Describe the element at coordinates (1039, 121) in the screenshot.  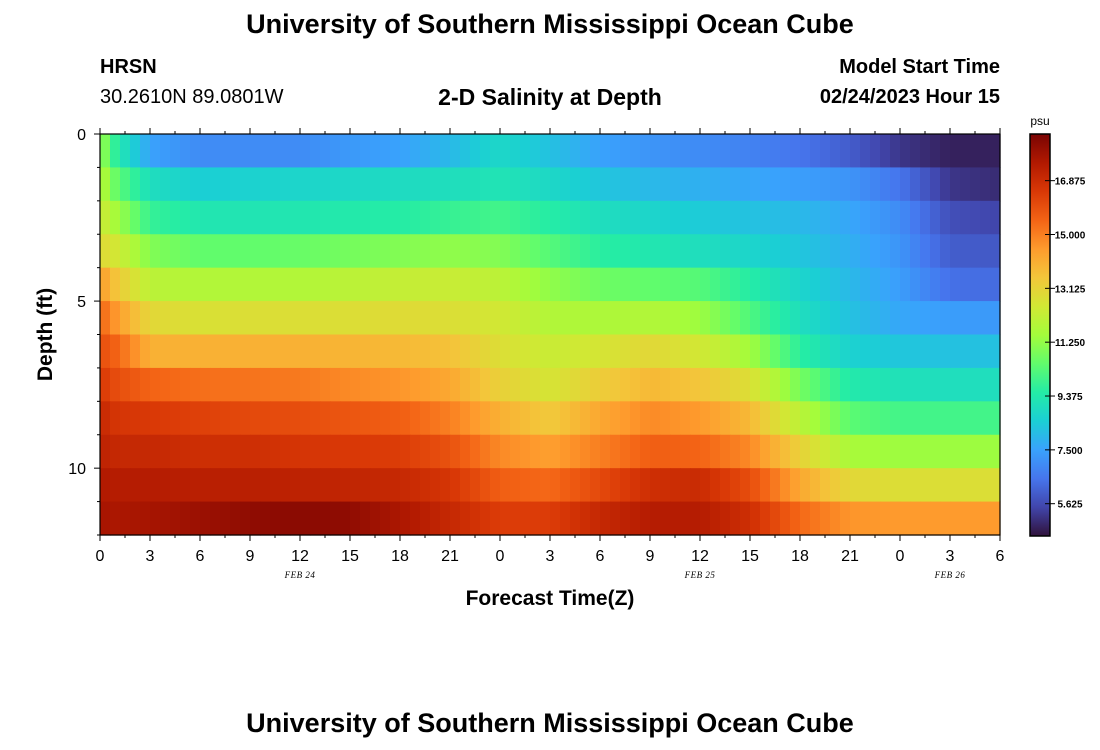
I see `colorbar-unit: psu` at that location.